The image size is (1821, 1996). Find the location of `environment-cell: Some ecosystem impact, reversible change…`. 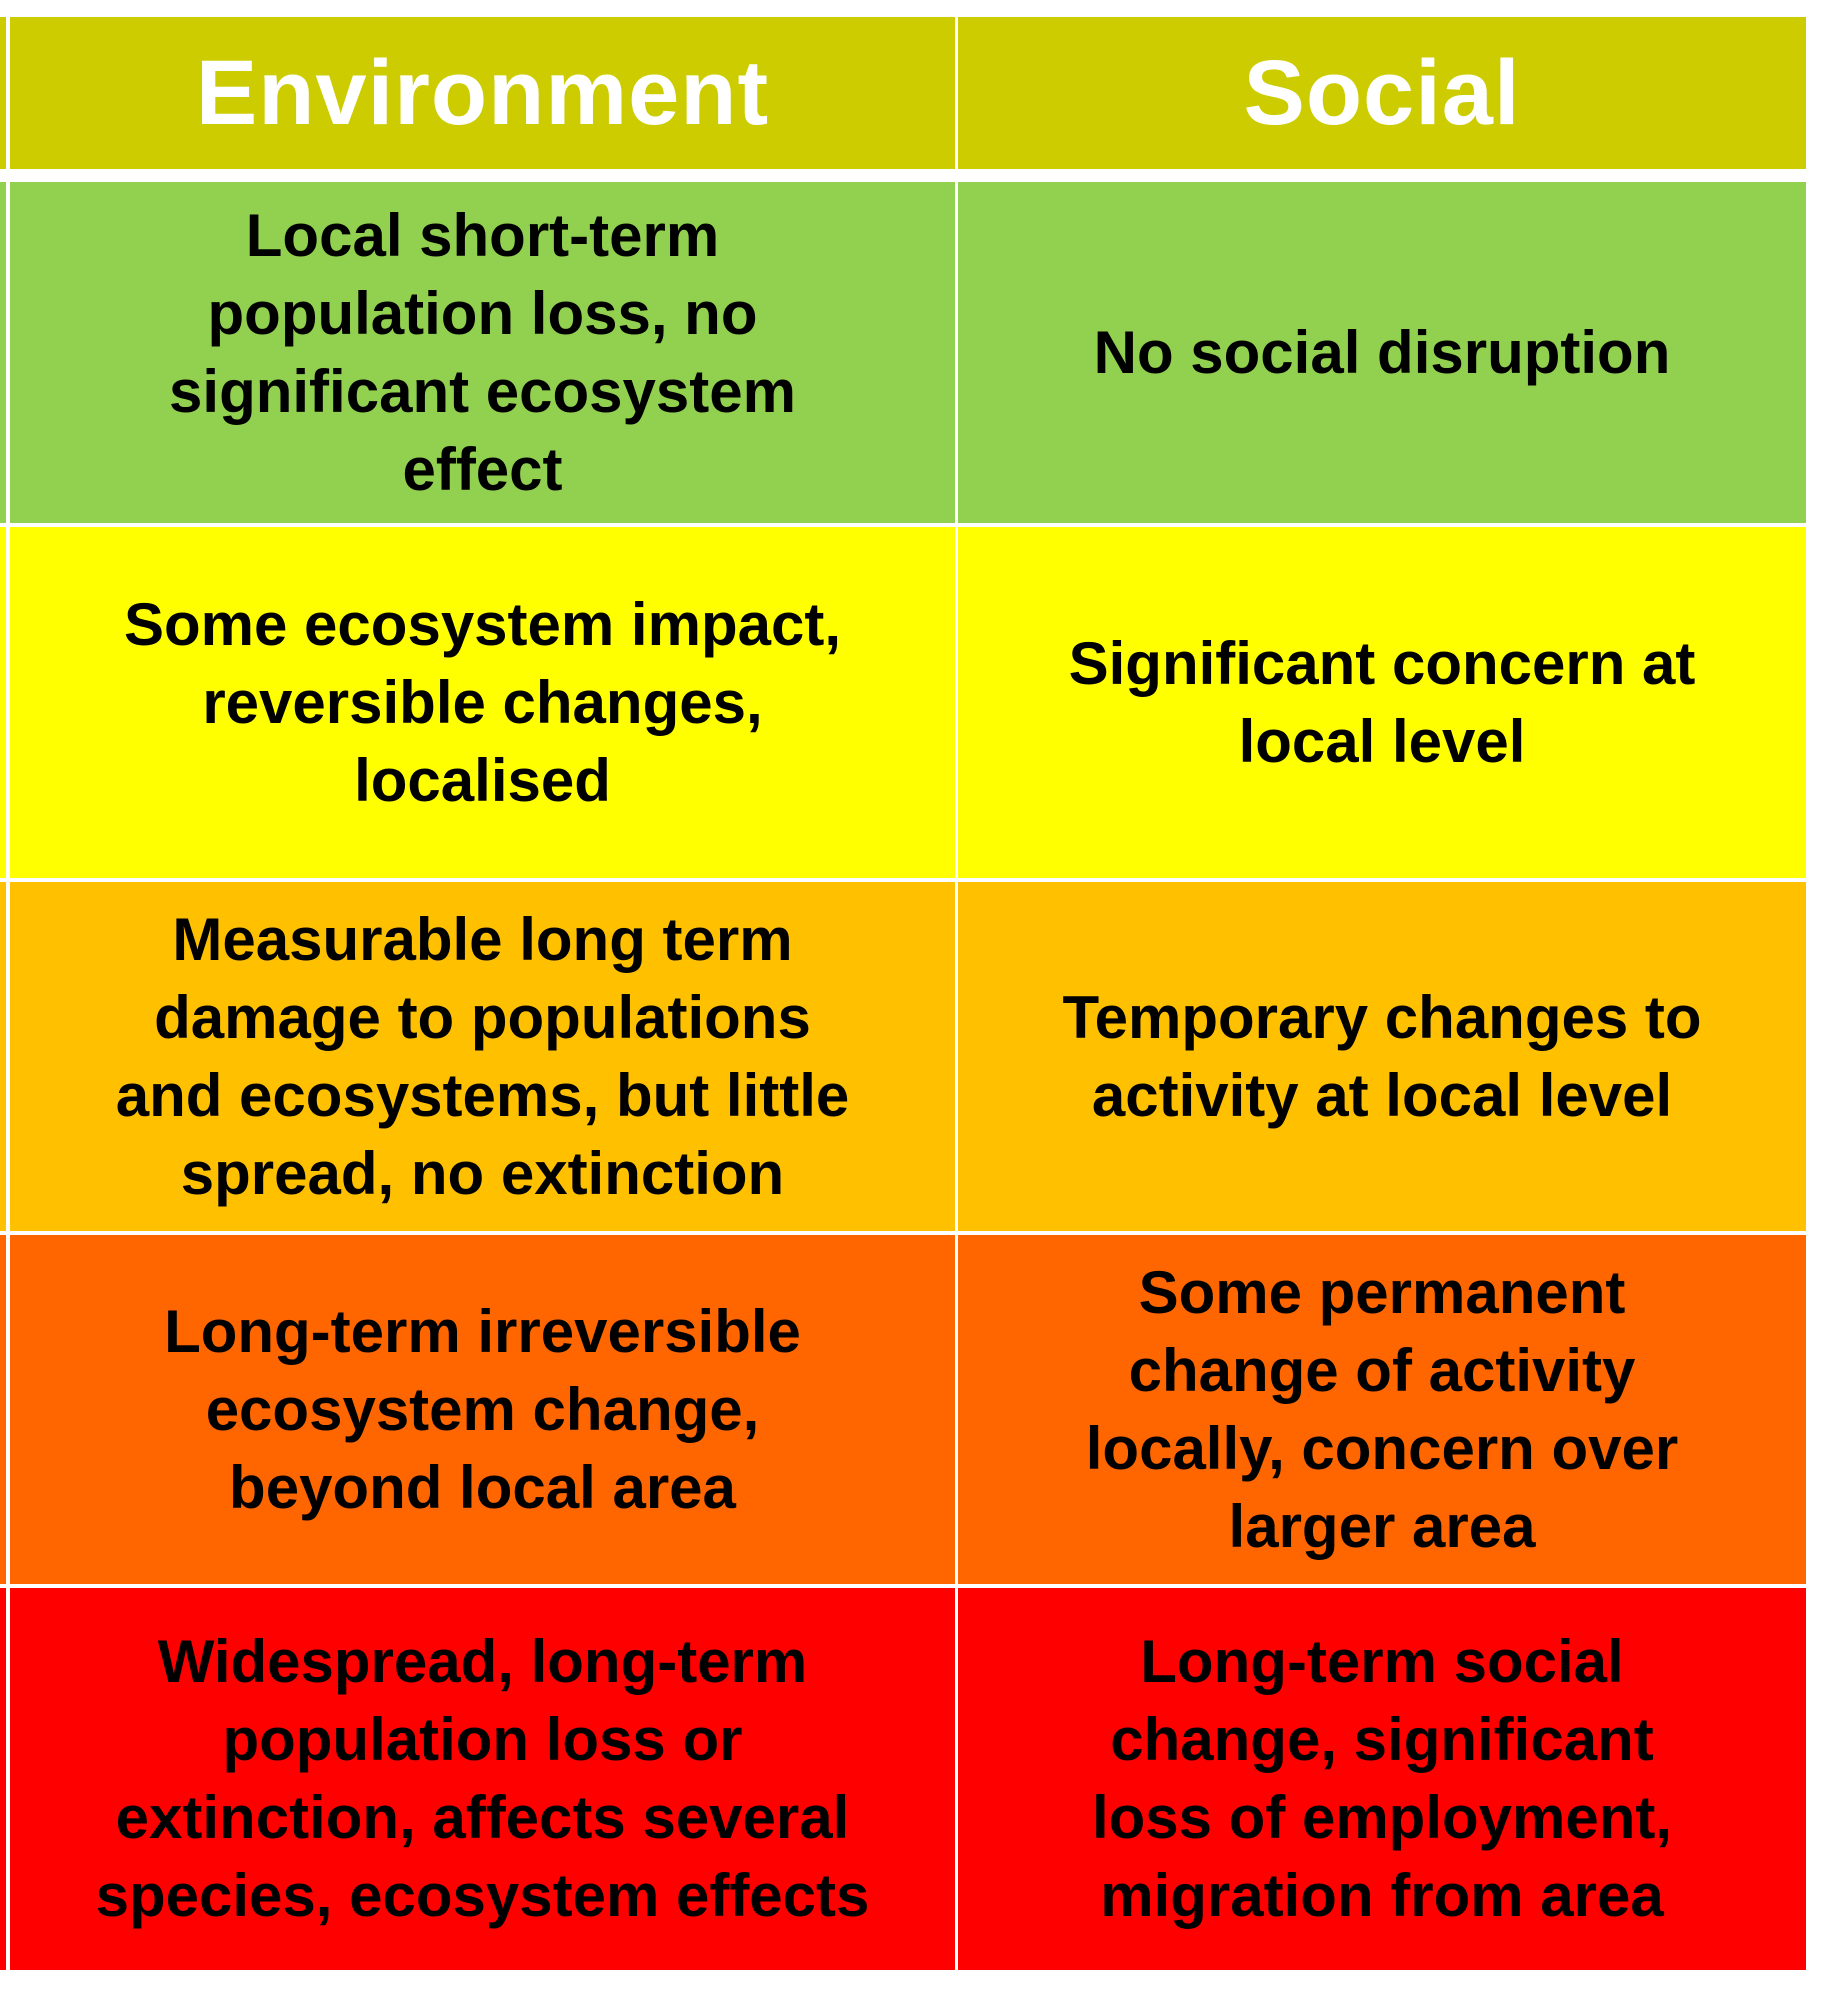

environment-cell: Some ecosystem impact, reversible change… is located at coordinates (482, 702).